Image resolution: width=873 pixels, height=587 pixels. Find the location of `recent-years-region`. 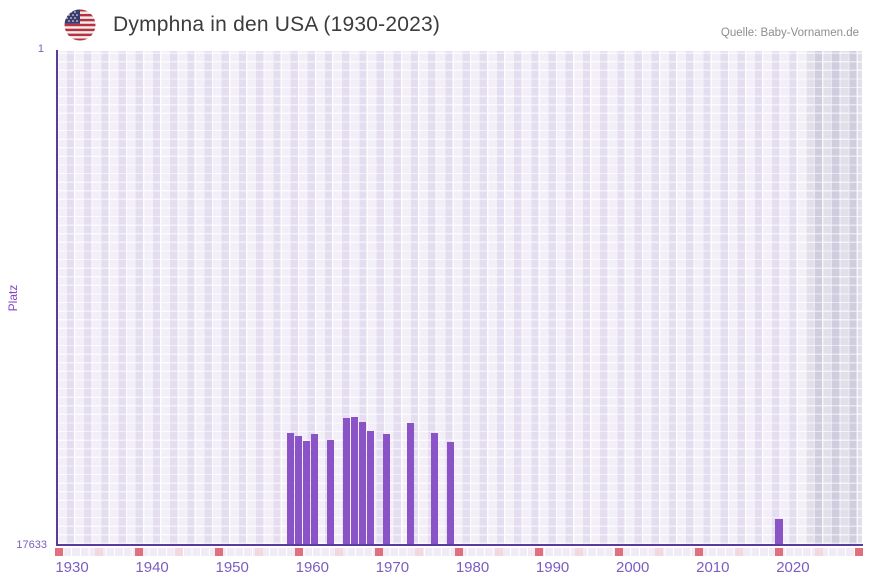

recent-years-region is located at coordinates (833, 297).